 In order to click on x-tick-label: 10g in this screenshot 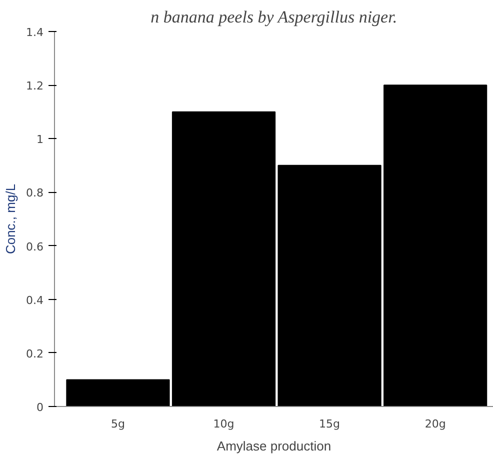, I will do `click(223, 424)`.